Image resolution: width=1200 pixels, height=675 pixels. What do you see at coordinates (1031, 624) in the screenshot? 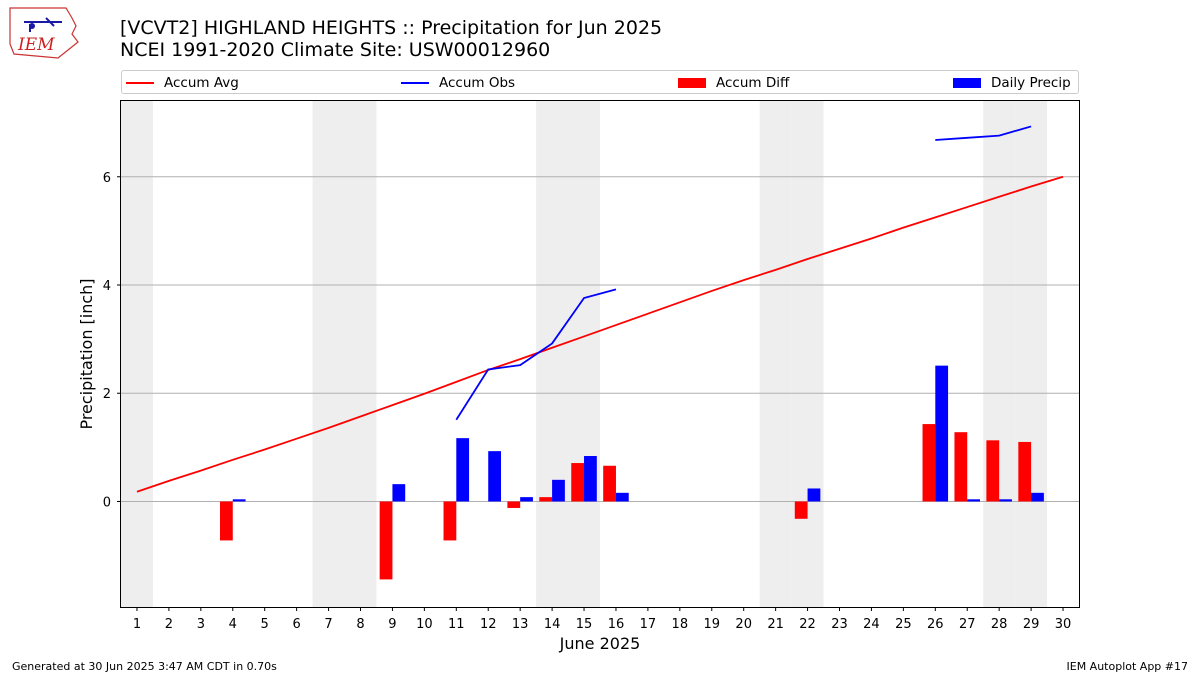
I see `x-tick-label-29: 29` at bounding box center [1031, 624].